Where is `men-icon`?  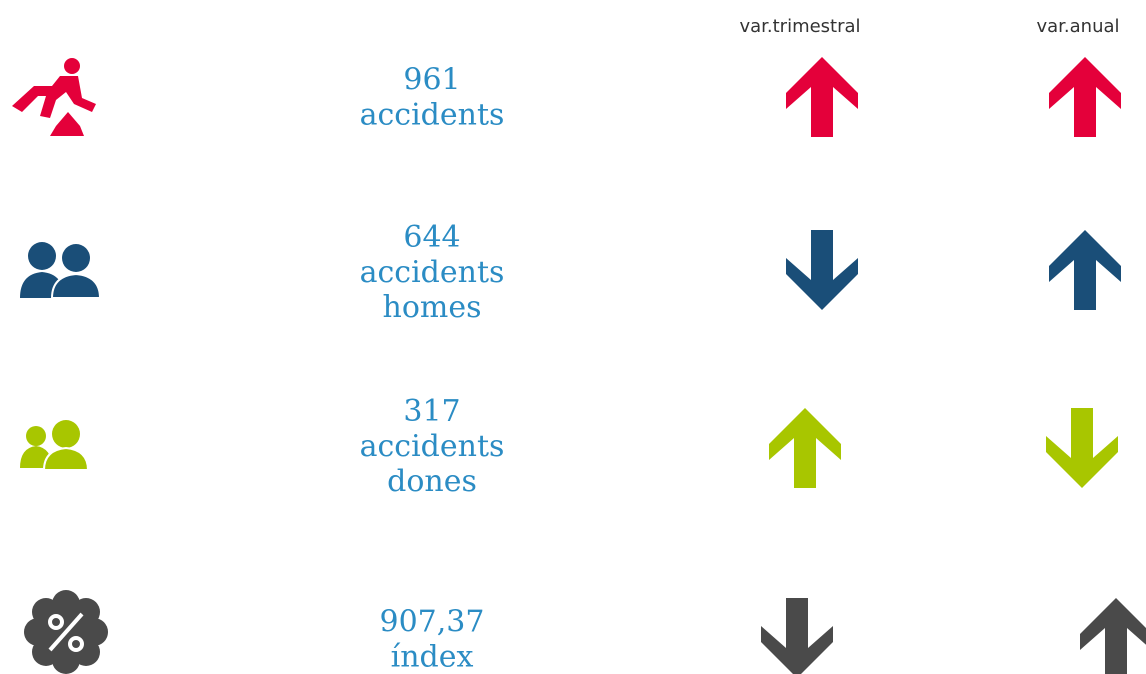 men-icon is located at coordinates (61, 270).